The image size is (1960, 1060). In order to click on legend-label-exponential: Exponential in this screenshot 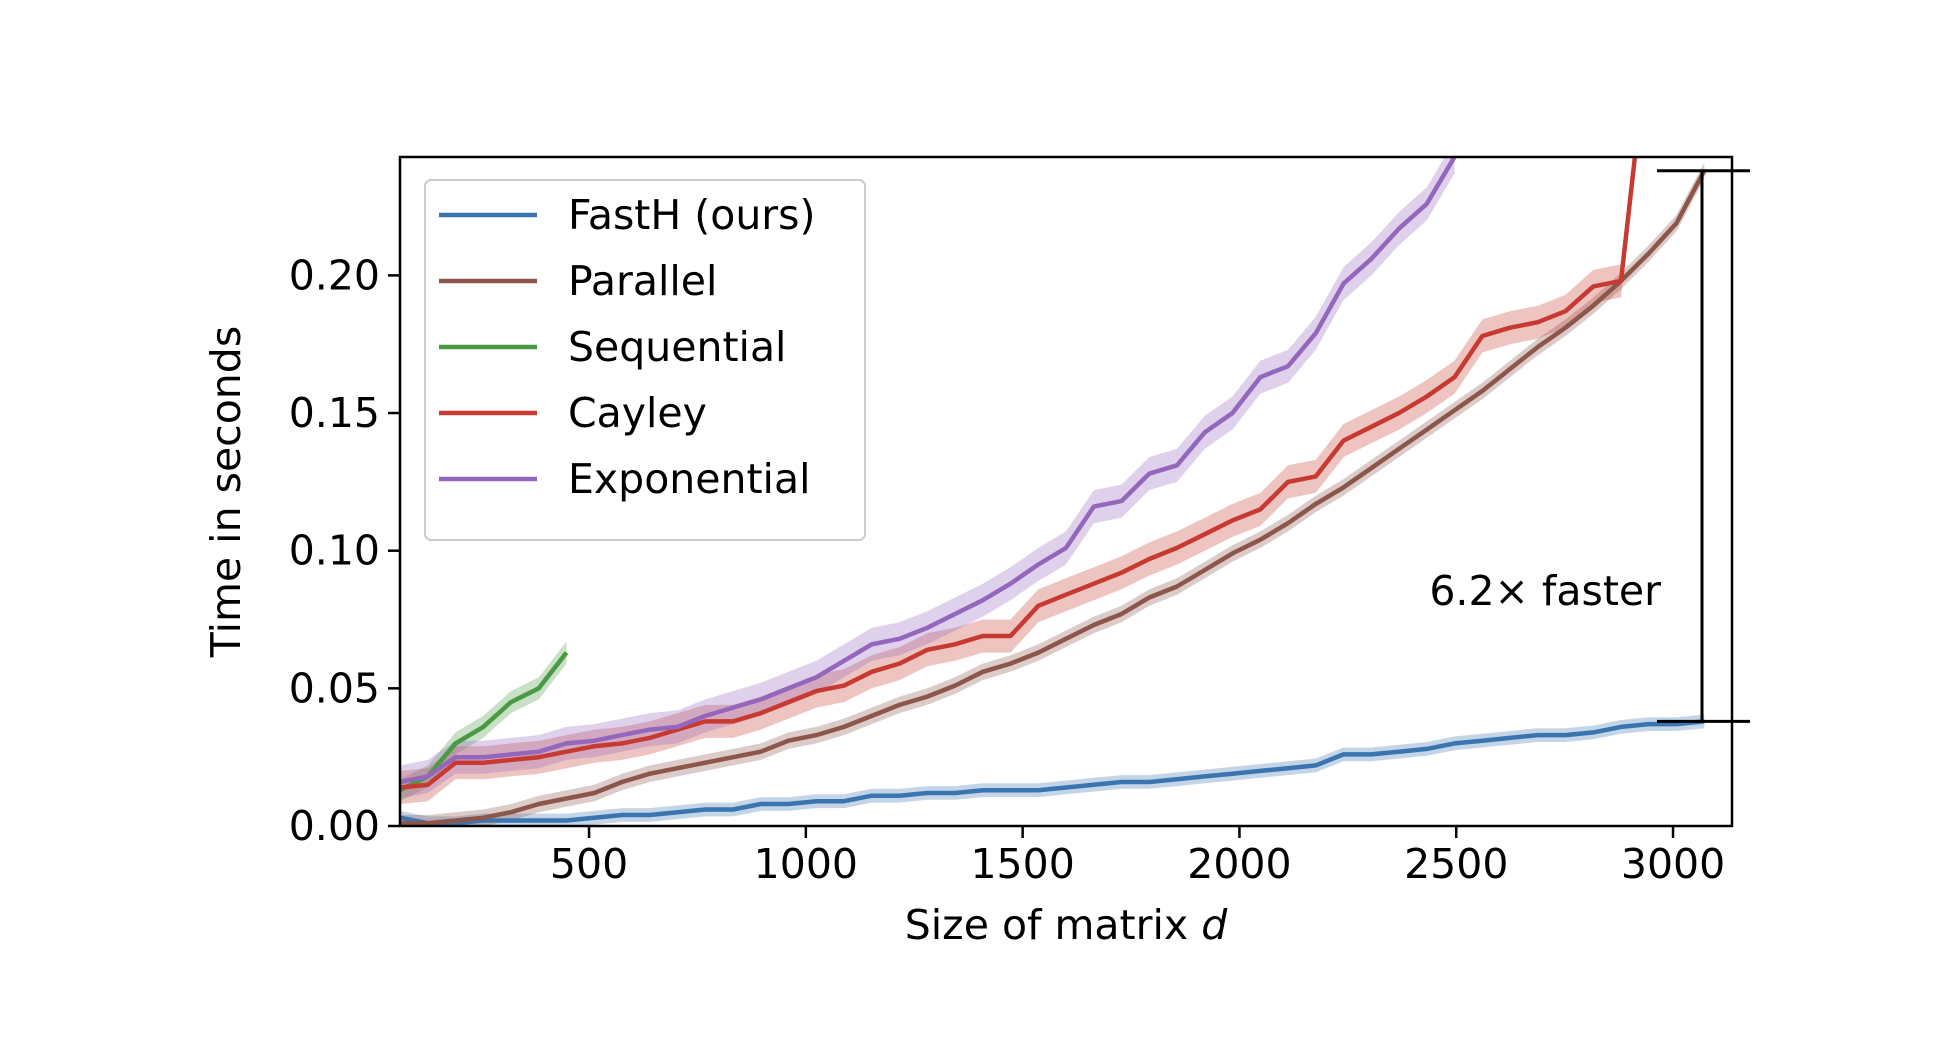, I will do `click(689, 479)`.